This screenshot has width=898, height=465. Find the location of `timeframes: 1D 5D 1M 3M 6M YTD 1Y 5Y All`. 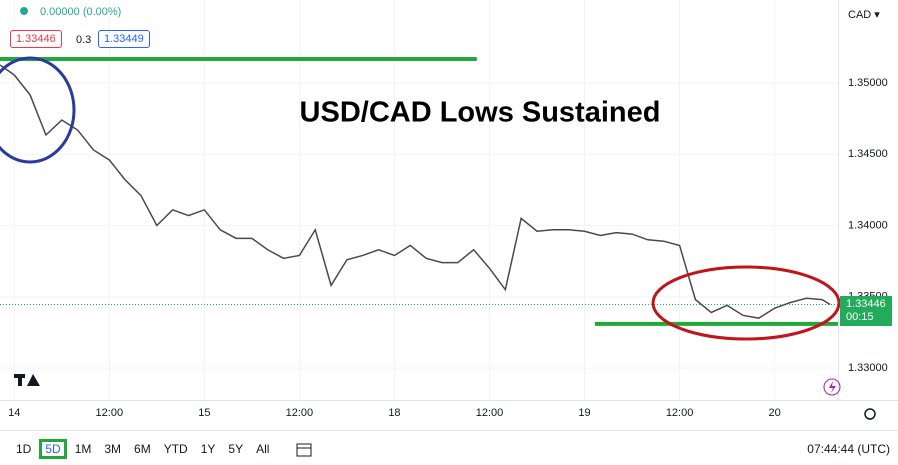

timeframes: 1D 5D 1M 3M 6M YTD 1Y 5Y All is located at coordinates (141, 448).